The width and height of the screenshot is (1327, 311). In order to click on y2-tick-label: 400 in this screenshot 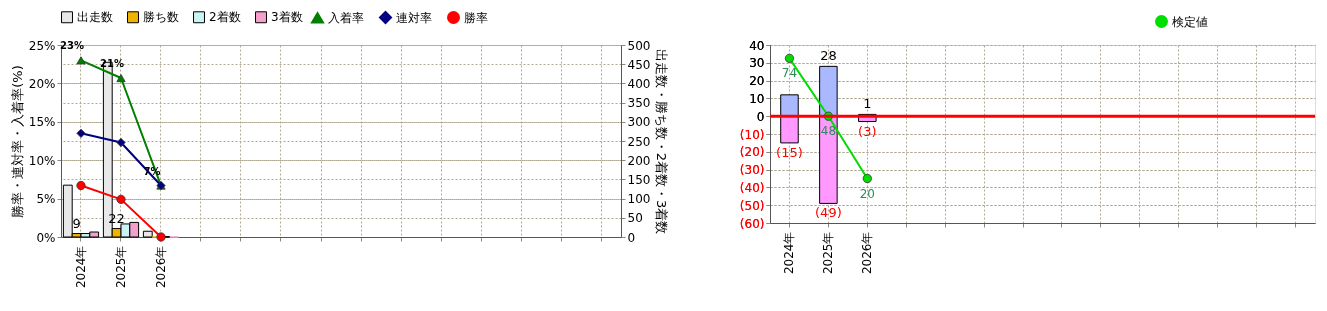, I will do `click(639, 83)`.